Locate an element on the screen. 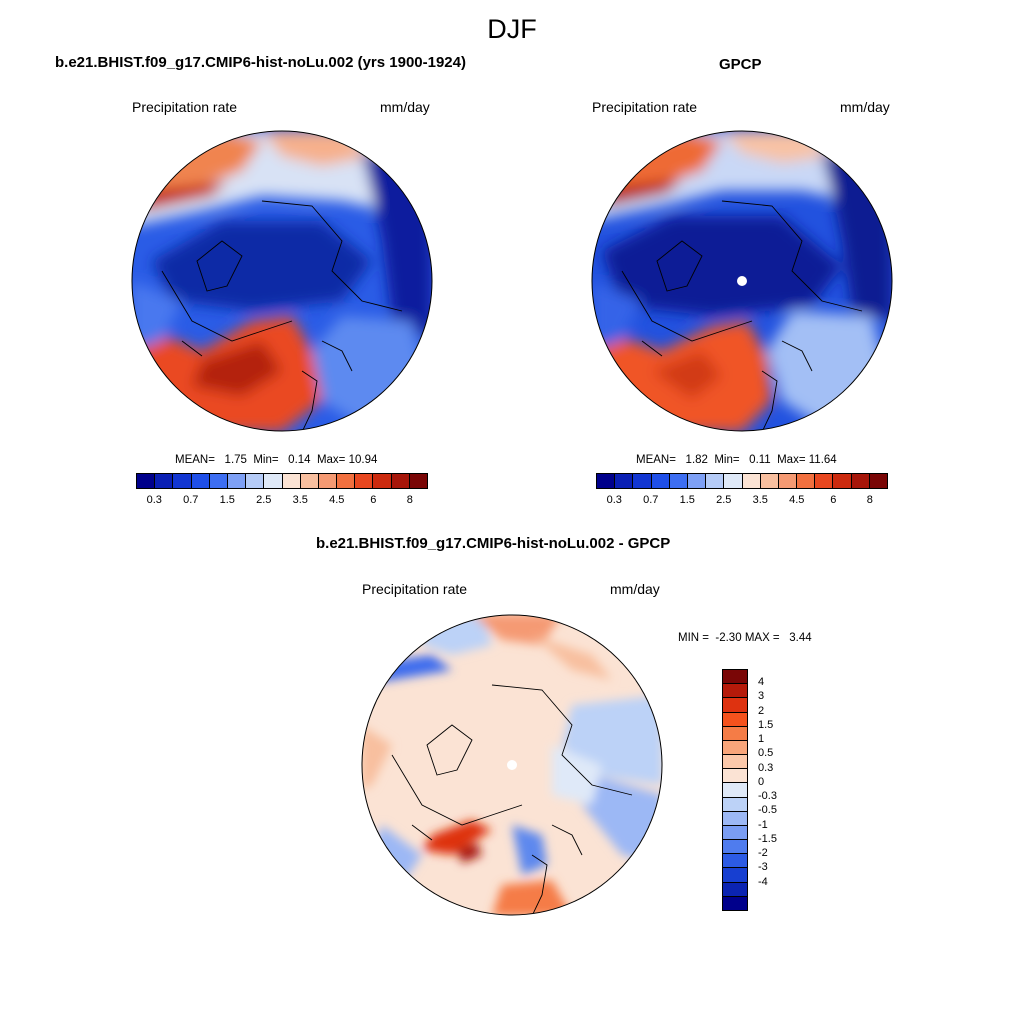 The width and height of the screenshot is (1024, 1024). diff-colorbar-label: 0 is located at coordinates (761, 781).